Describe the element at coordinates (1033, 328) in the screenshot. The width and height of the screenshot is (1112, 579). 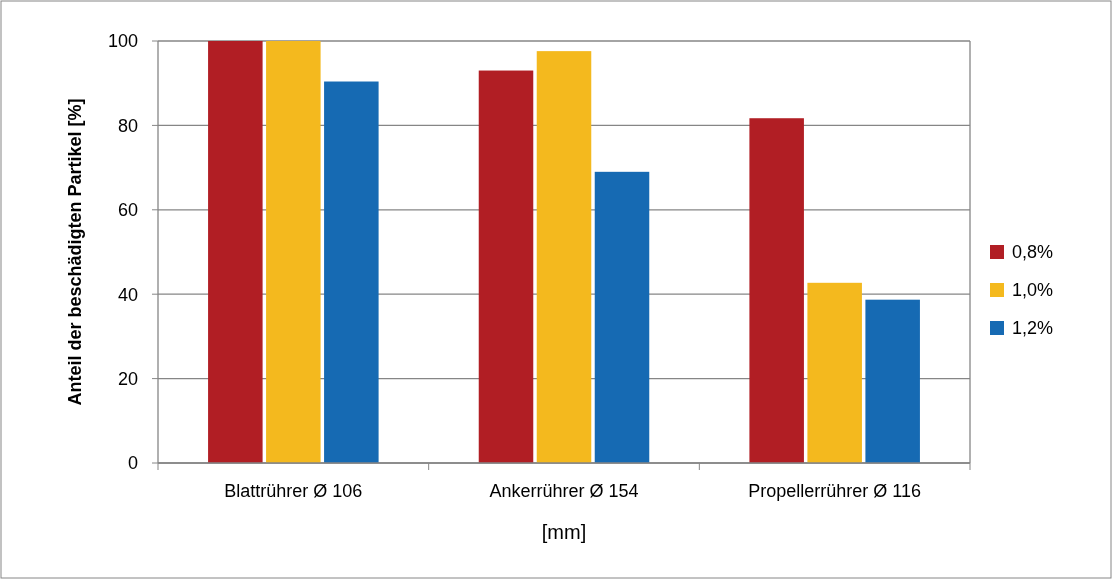
I see `legend-label: 1,2%` at that location.